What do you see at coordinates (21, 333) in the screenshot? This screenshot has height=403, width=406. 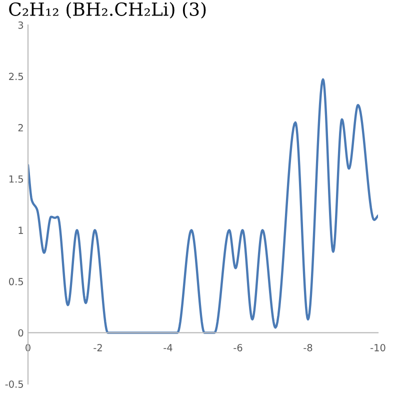 I see `y-tick-label: 0` at bounding box center [21, 333].